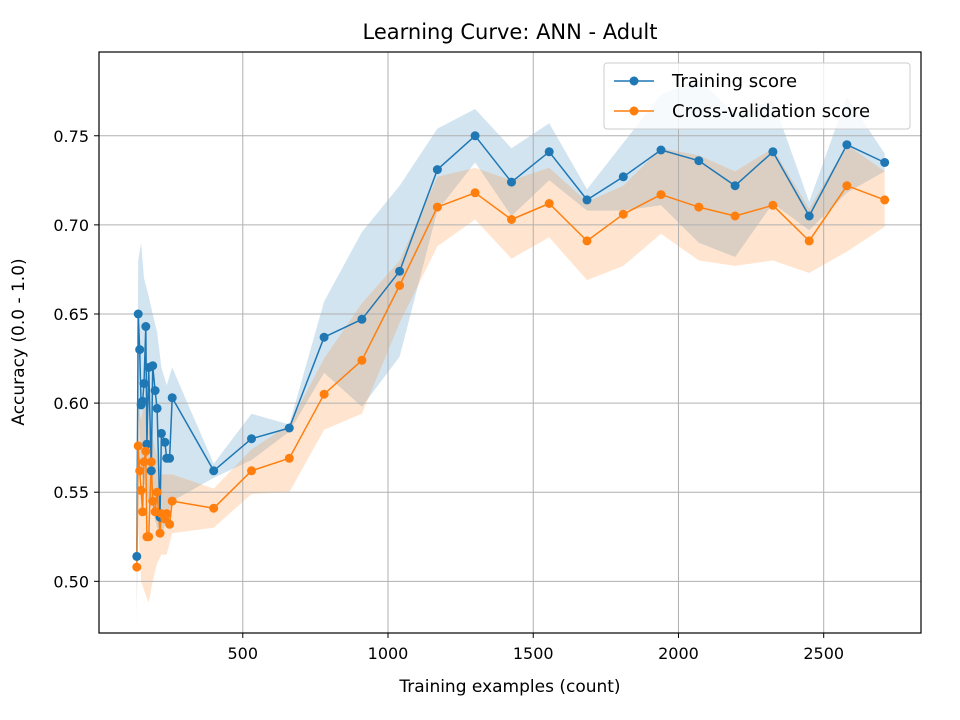 This screenshot has width=960, height=720. Describe the element at coordinates (388, 653) in the screenshot. I see `x-tick-label: 1000` at that location.